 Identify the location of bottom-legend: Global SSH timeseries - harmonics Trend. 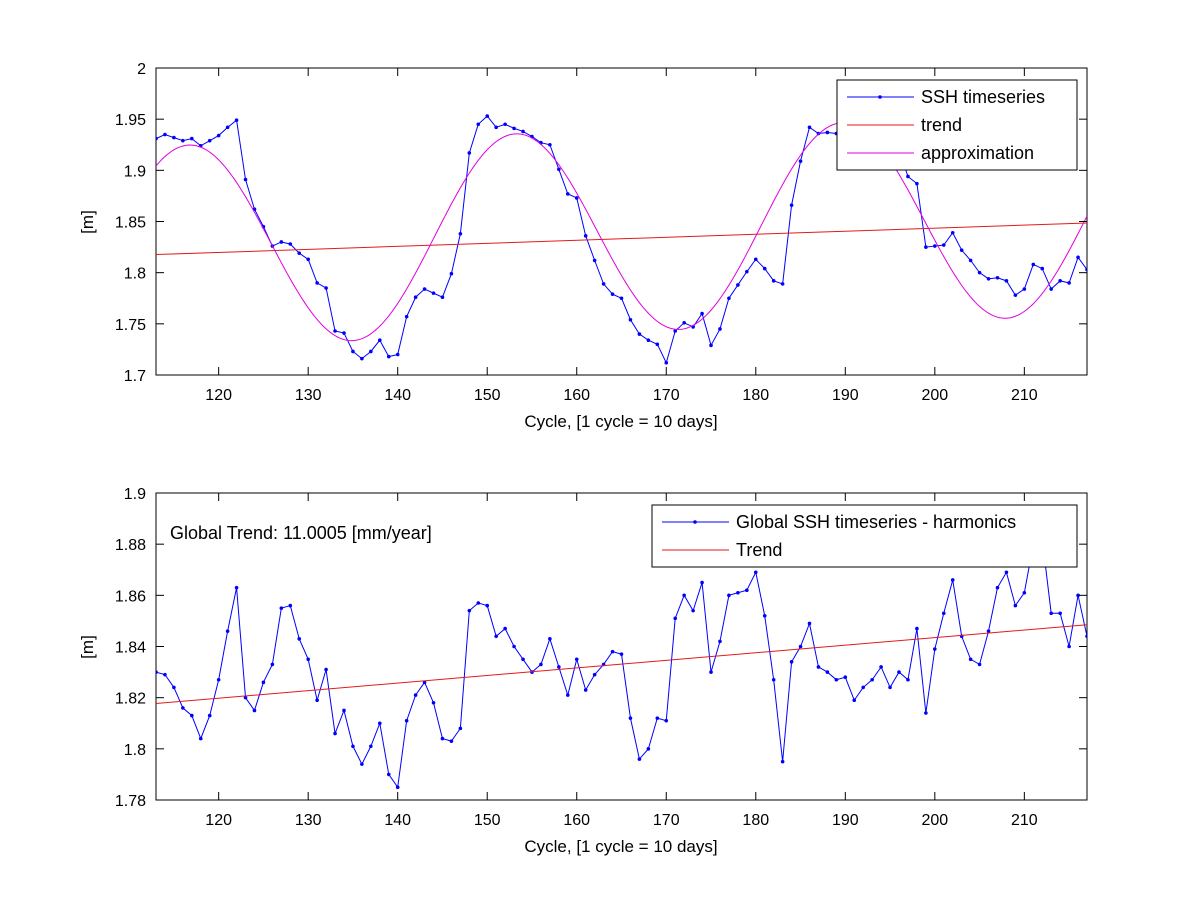
(864, 536).